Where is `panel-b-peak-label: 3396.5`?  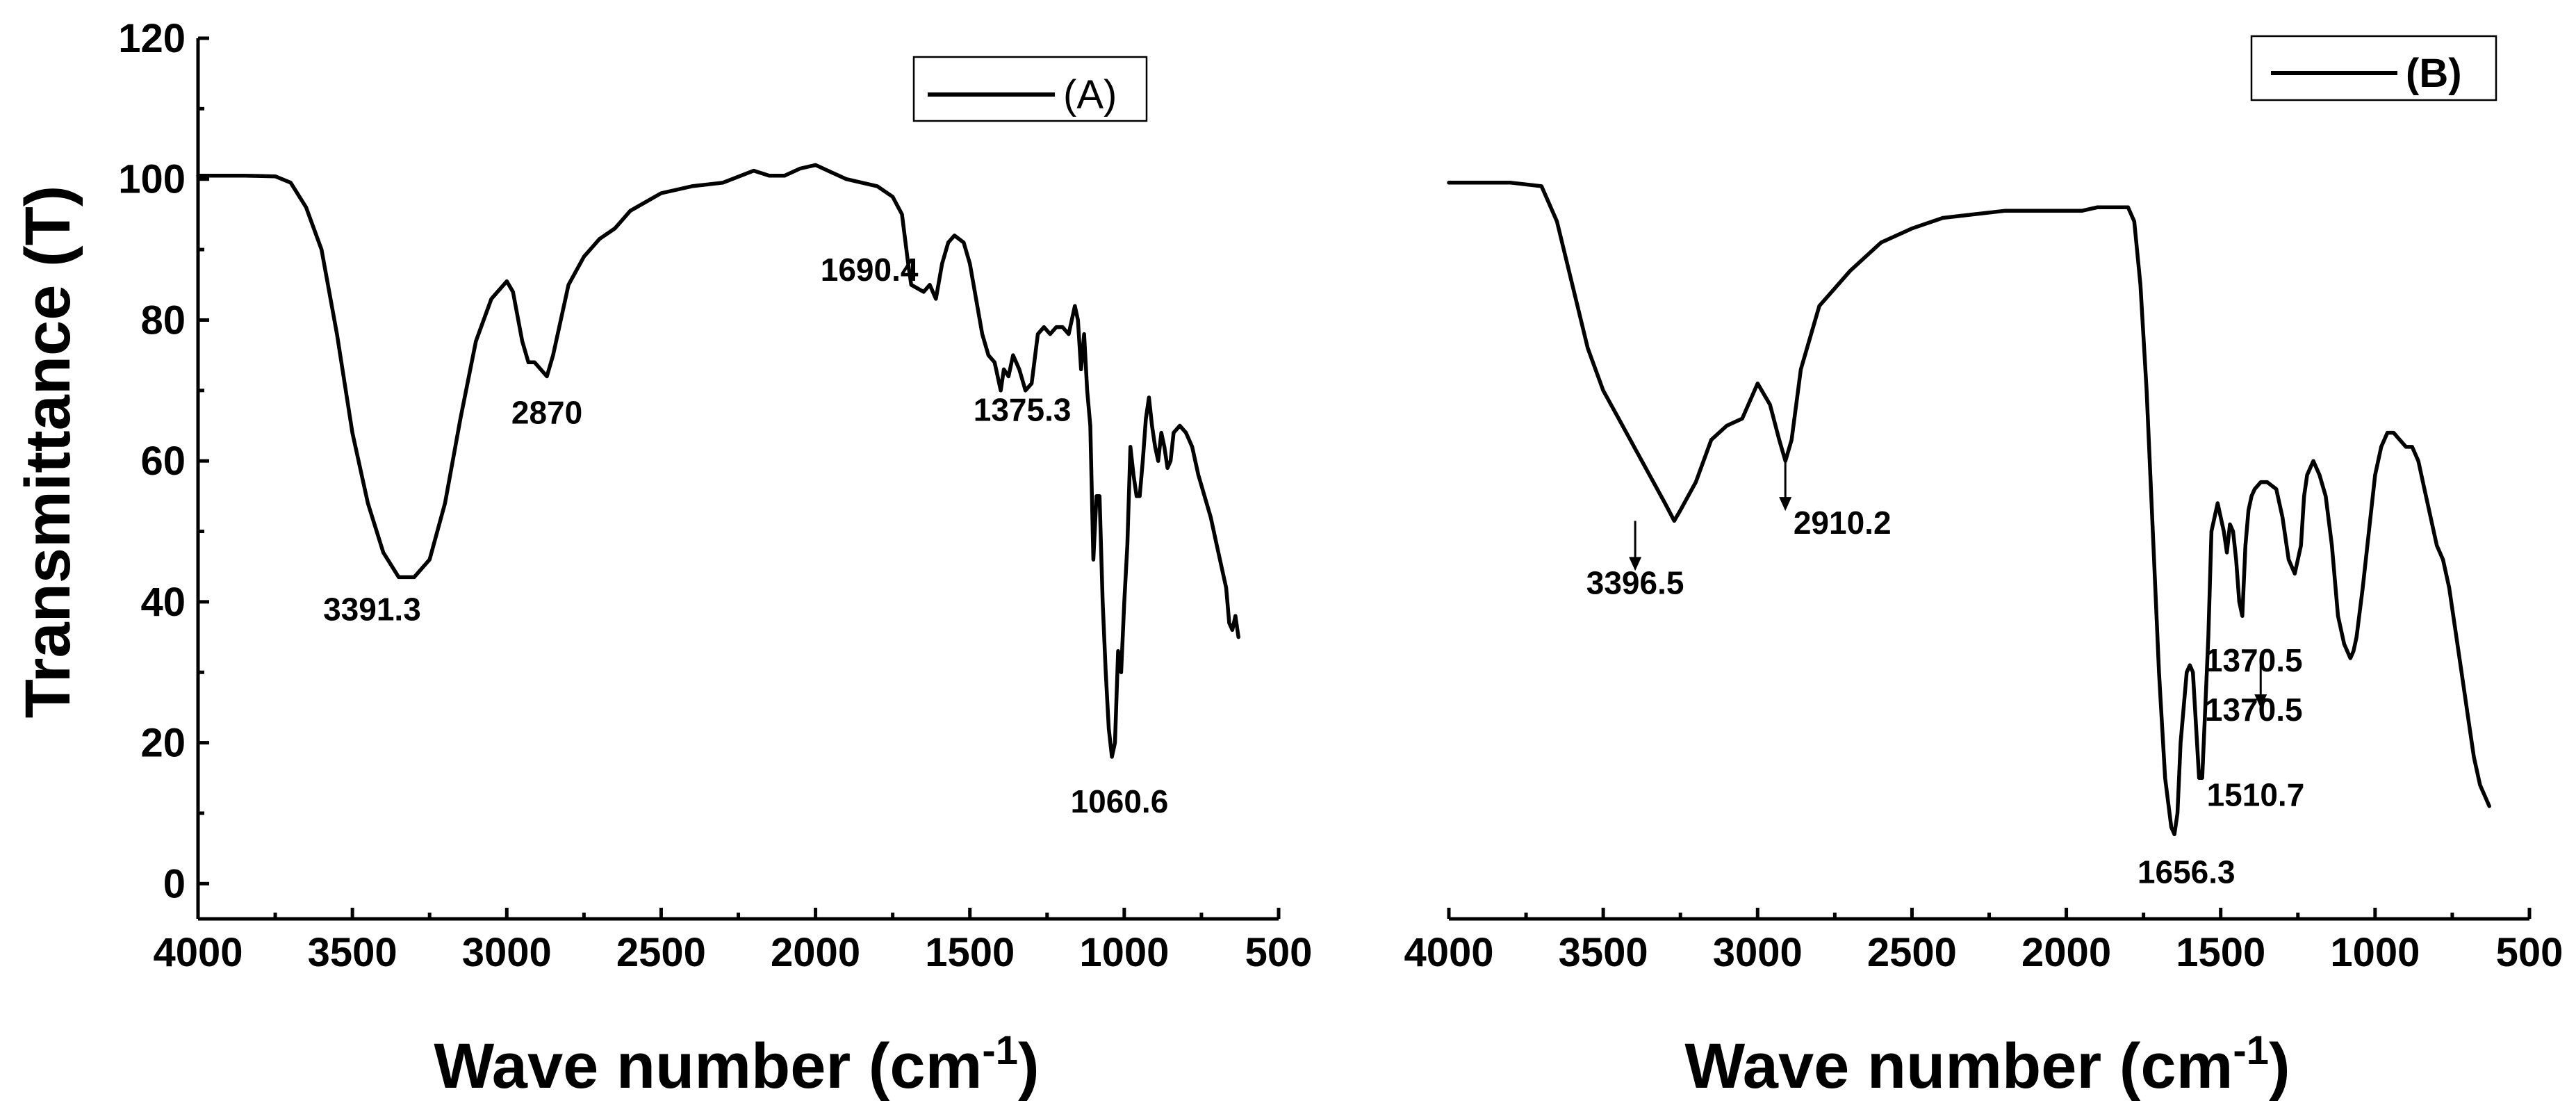 panel-b-peak-label: 3396.5 is located at coordinates (1635, 582).